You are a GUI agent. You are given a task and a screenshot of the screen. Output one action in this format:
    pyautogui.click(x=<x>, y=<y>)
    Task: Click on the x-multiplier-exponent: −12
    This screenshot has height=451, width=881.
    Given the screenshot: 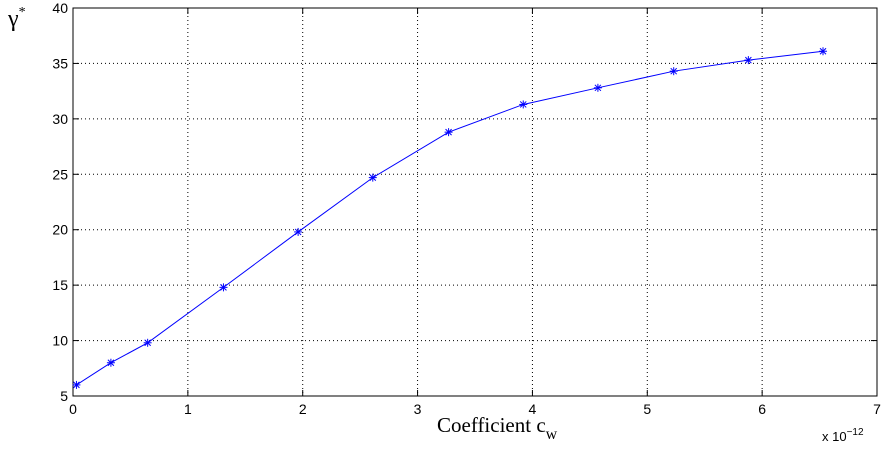 What is the action you would take?
    pyautogui.click(x=855, y=432)
    